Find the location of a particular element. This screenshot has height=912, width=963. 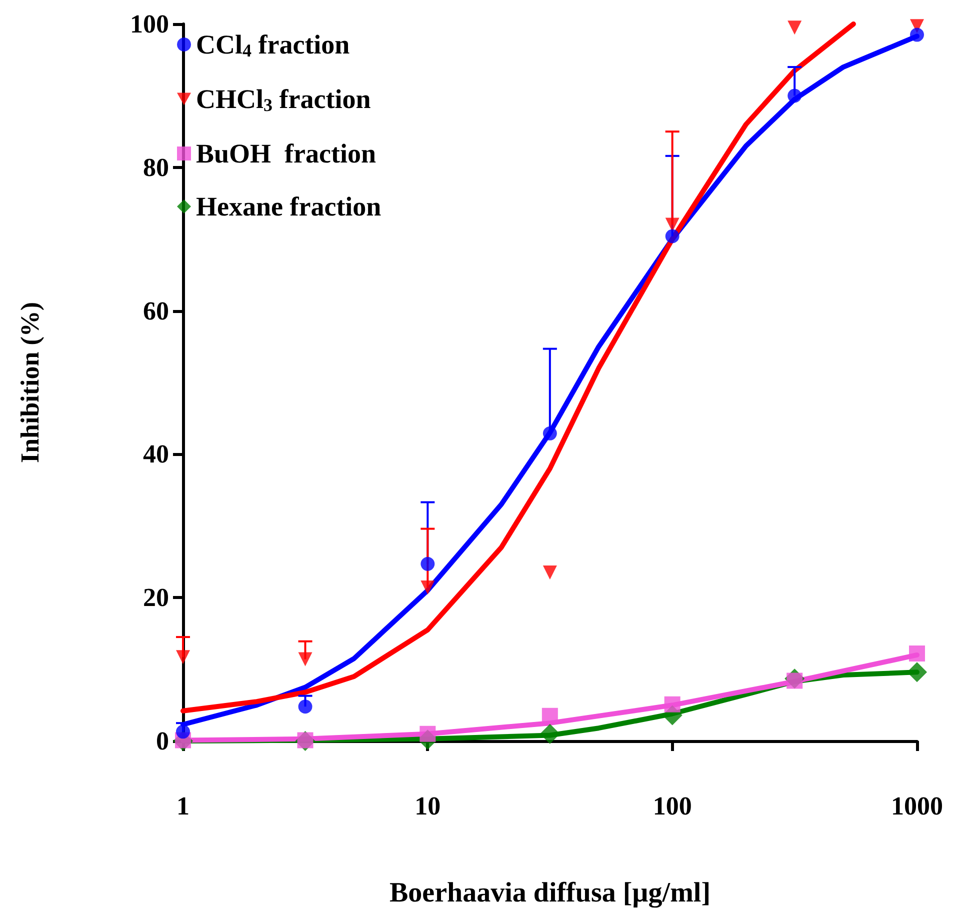

x-tick-label: 10 is located at coordinates (427, 806).